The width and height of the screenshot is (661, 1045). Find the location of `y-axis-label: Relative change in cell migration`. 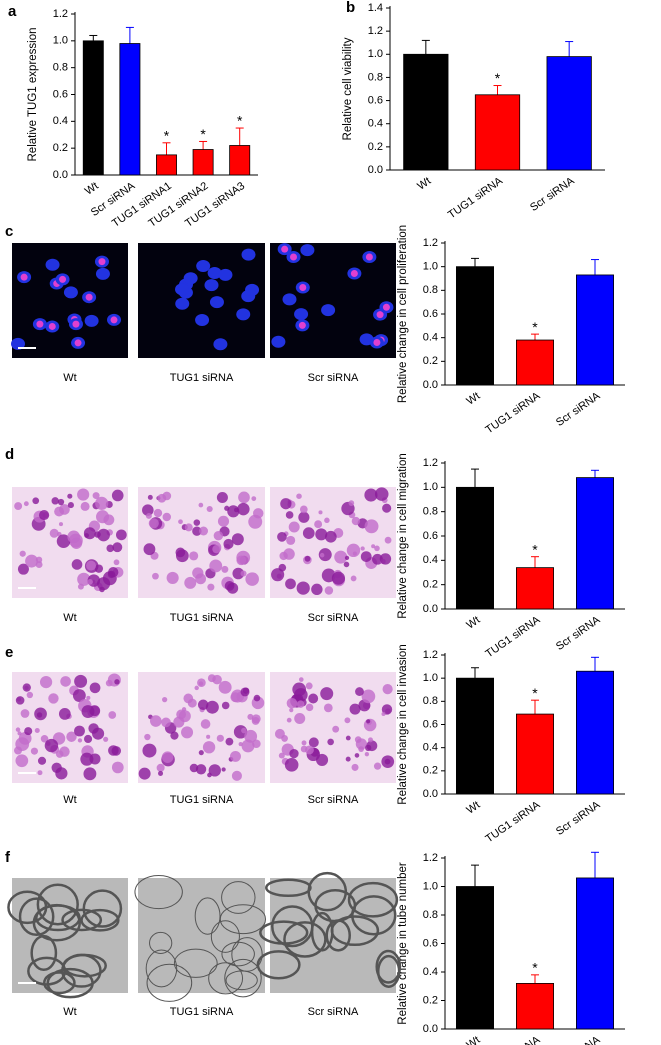

y-axis-label: Relative change in cell migration is located at coordinates (403, 536).